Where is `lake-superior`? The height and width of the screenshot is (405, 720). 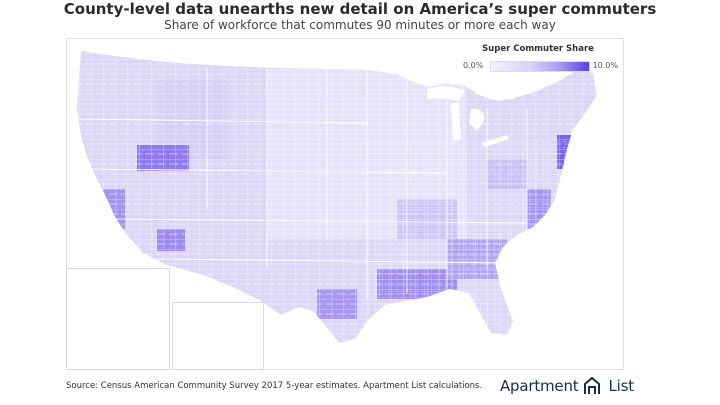
lake-superior is located at coordinates (446, 93).